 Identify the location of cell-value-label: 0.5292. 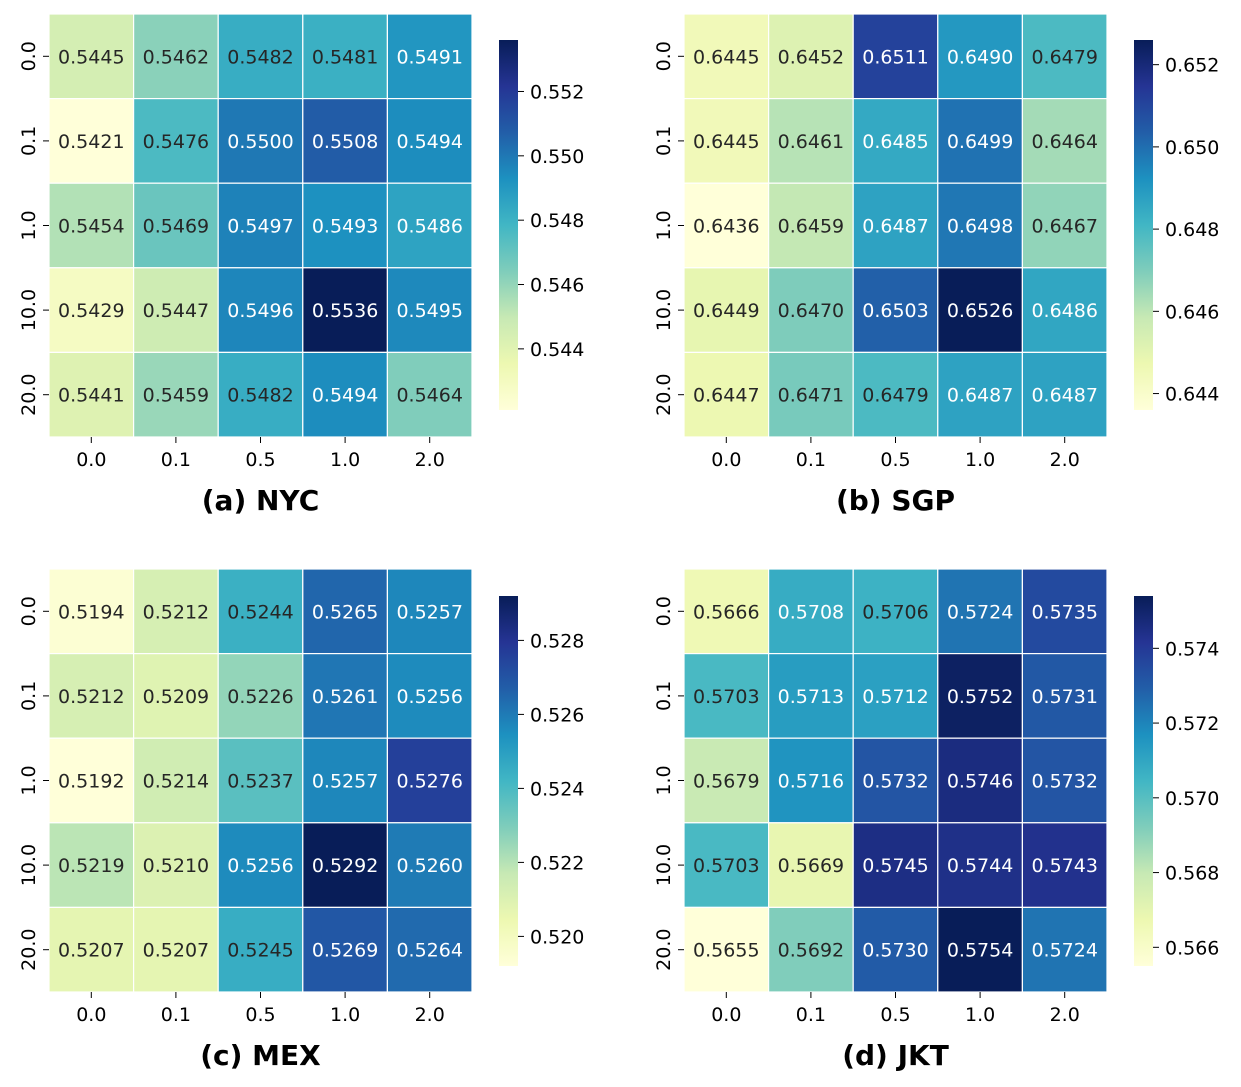
(345, 866).